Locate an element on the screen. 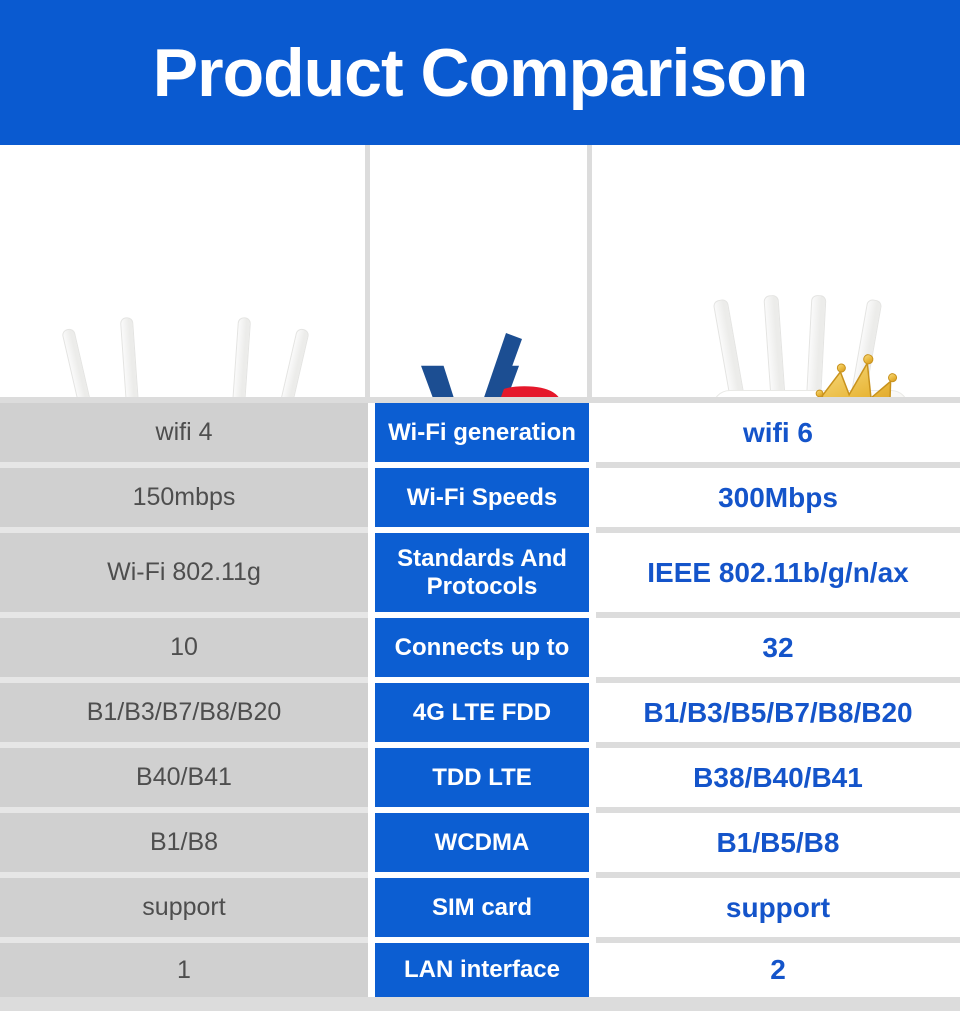 Image resolution: width=960 pixels, height=1011 pixels. spec-right-value: support is located at coordinates (778, 907).